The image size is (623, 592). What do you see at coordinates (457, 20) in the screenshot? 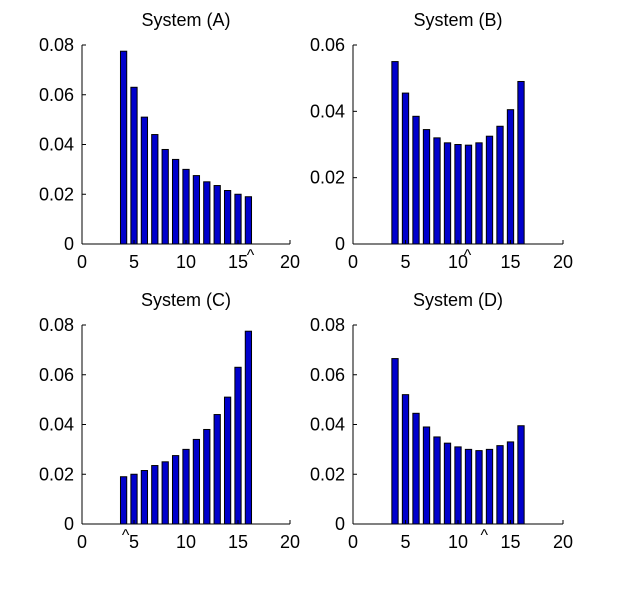
I see `chart-title: System (B)` at bounding box center [457, 20].